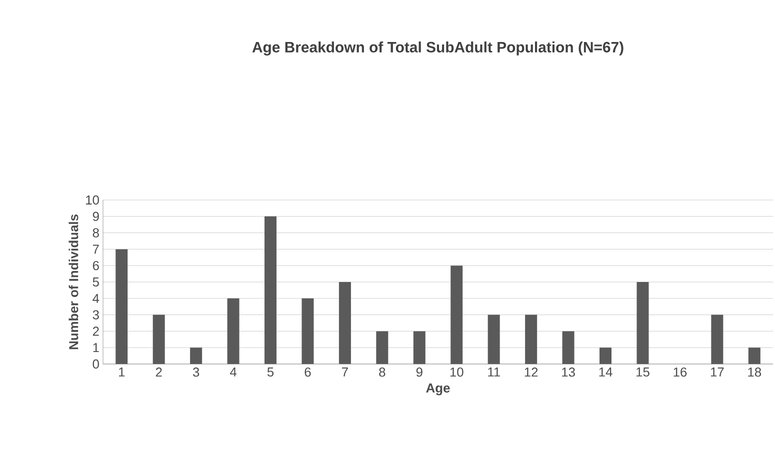 This screenshot has height=467, width=775. What do you see at coordinates (96, 347) in the screenshot?
I see `y-tick-label: 1` at bounding box center [96, 347].